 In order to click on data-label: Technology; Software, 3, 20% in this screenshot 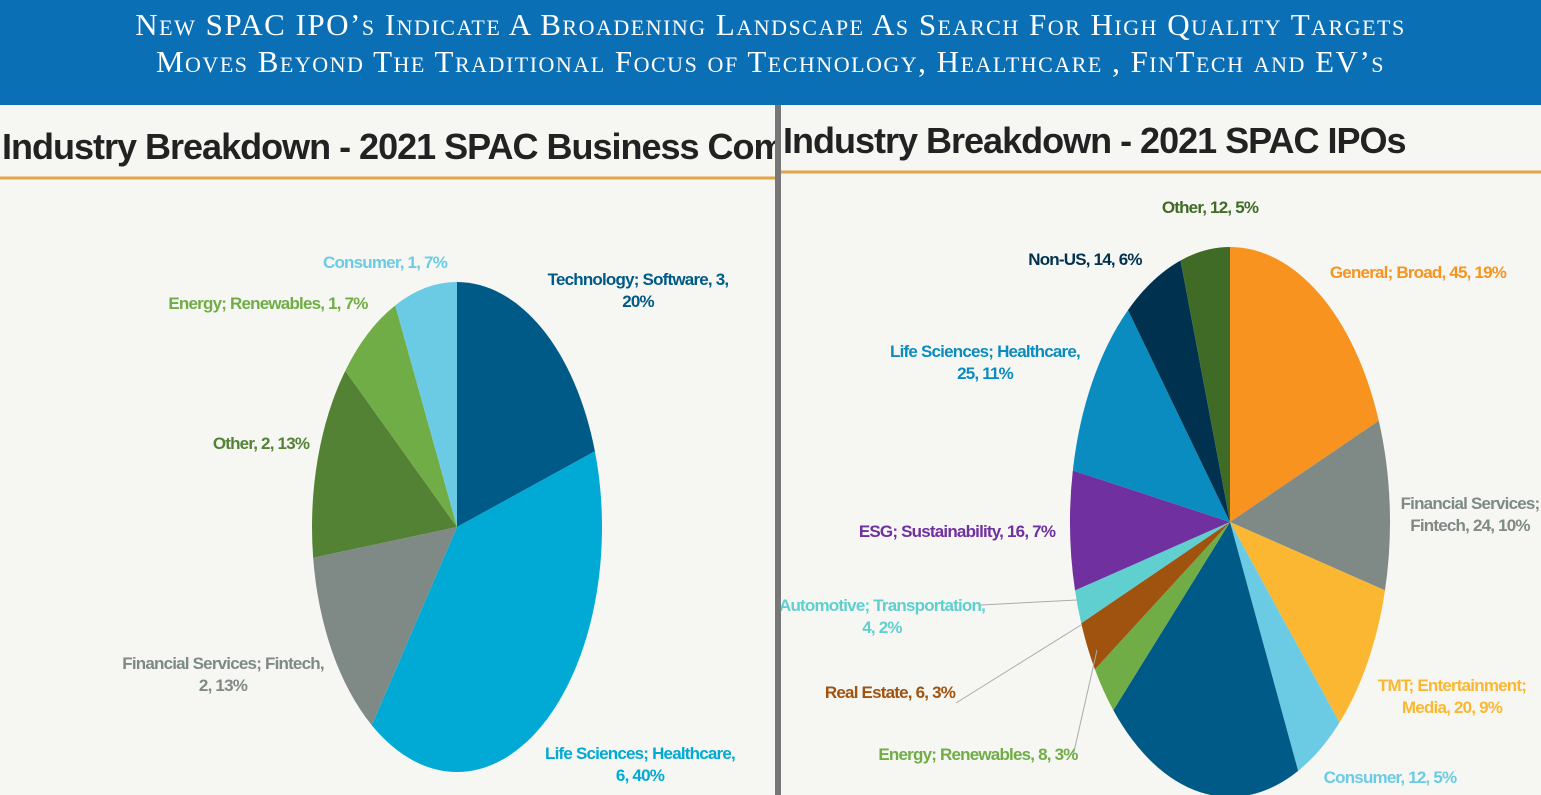, I will do `click(638, 290)`.